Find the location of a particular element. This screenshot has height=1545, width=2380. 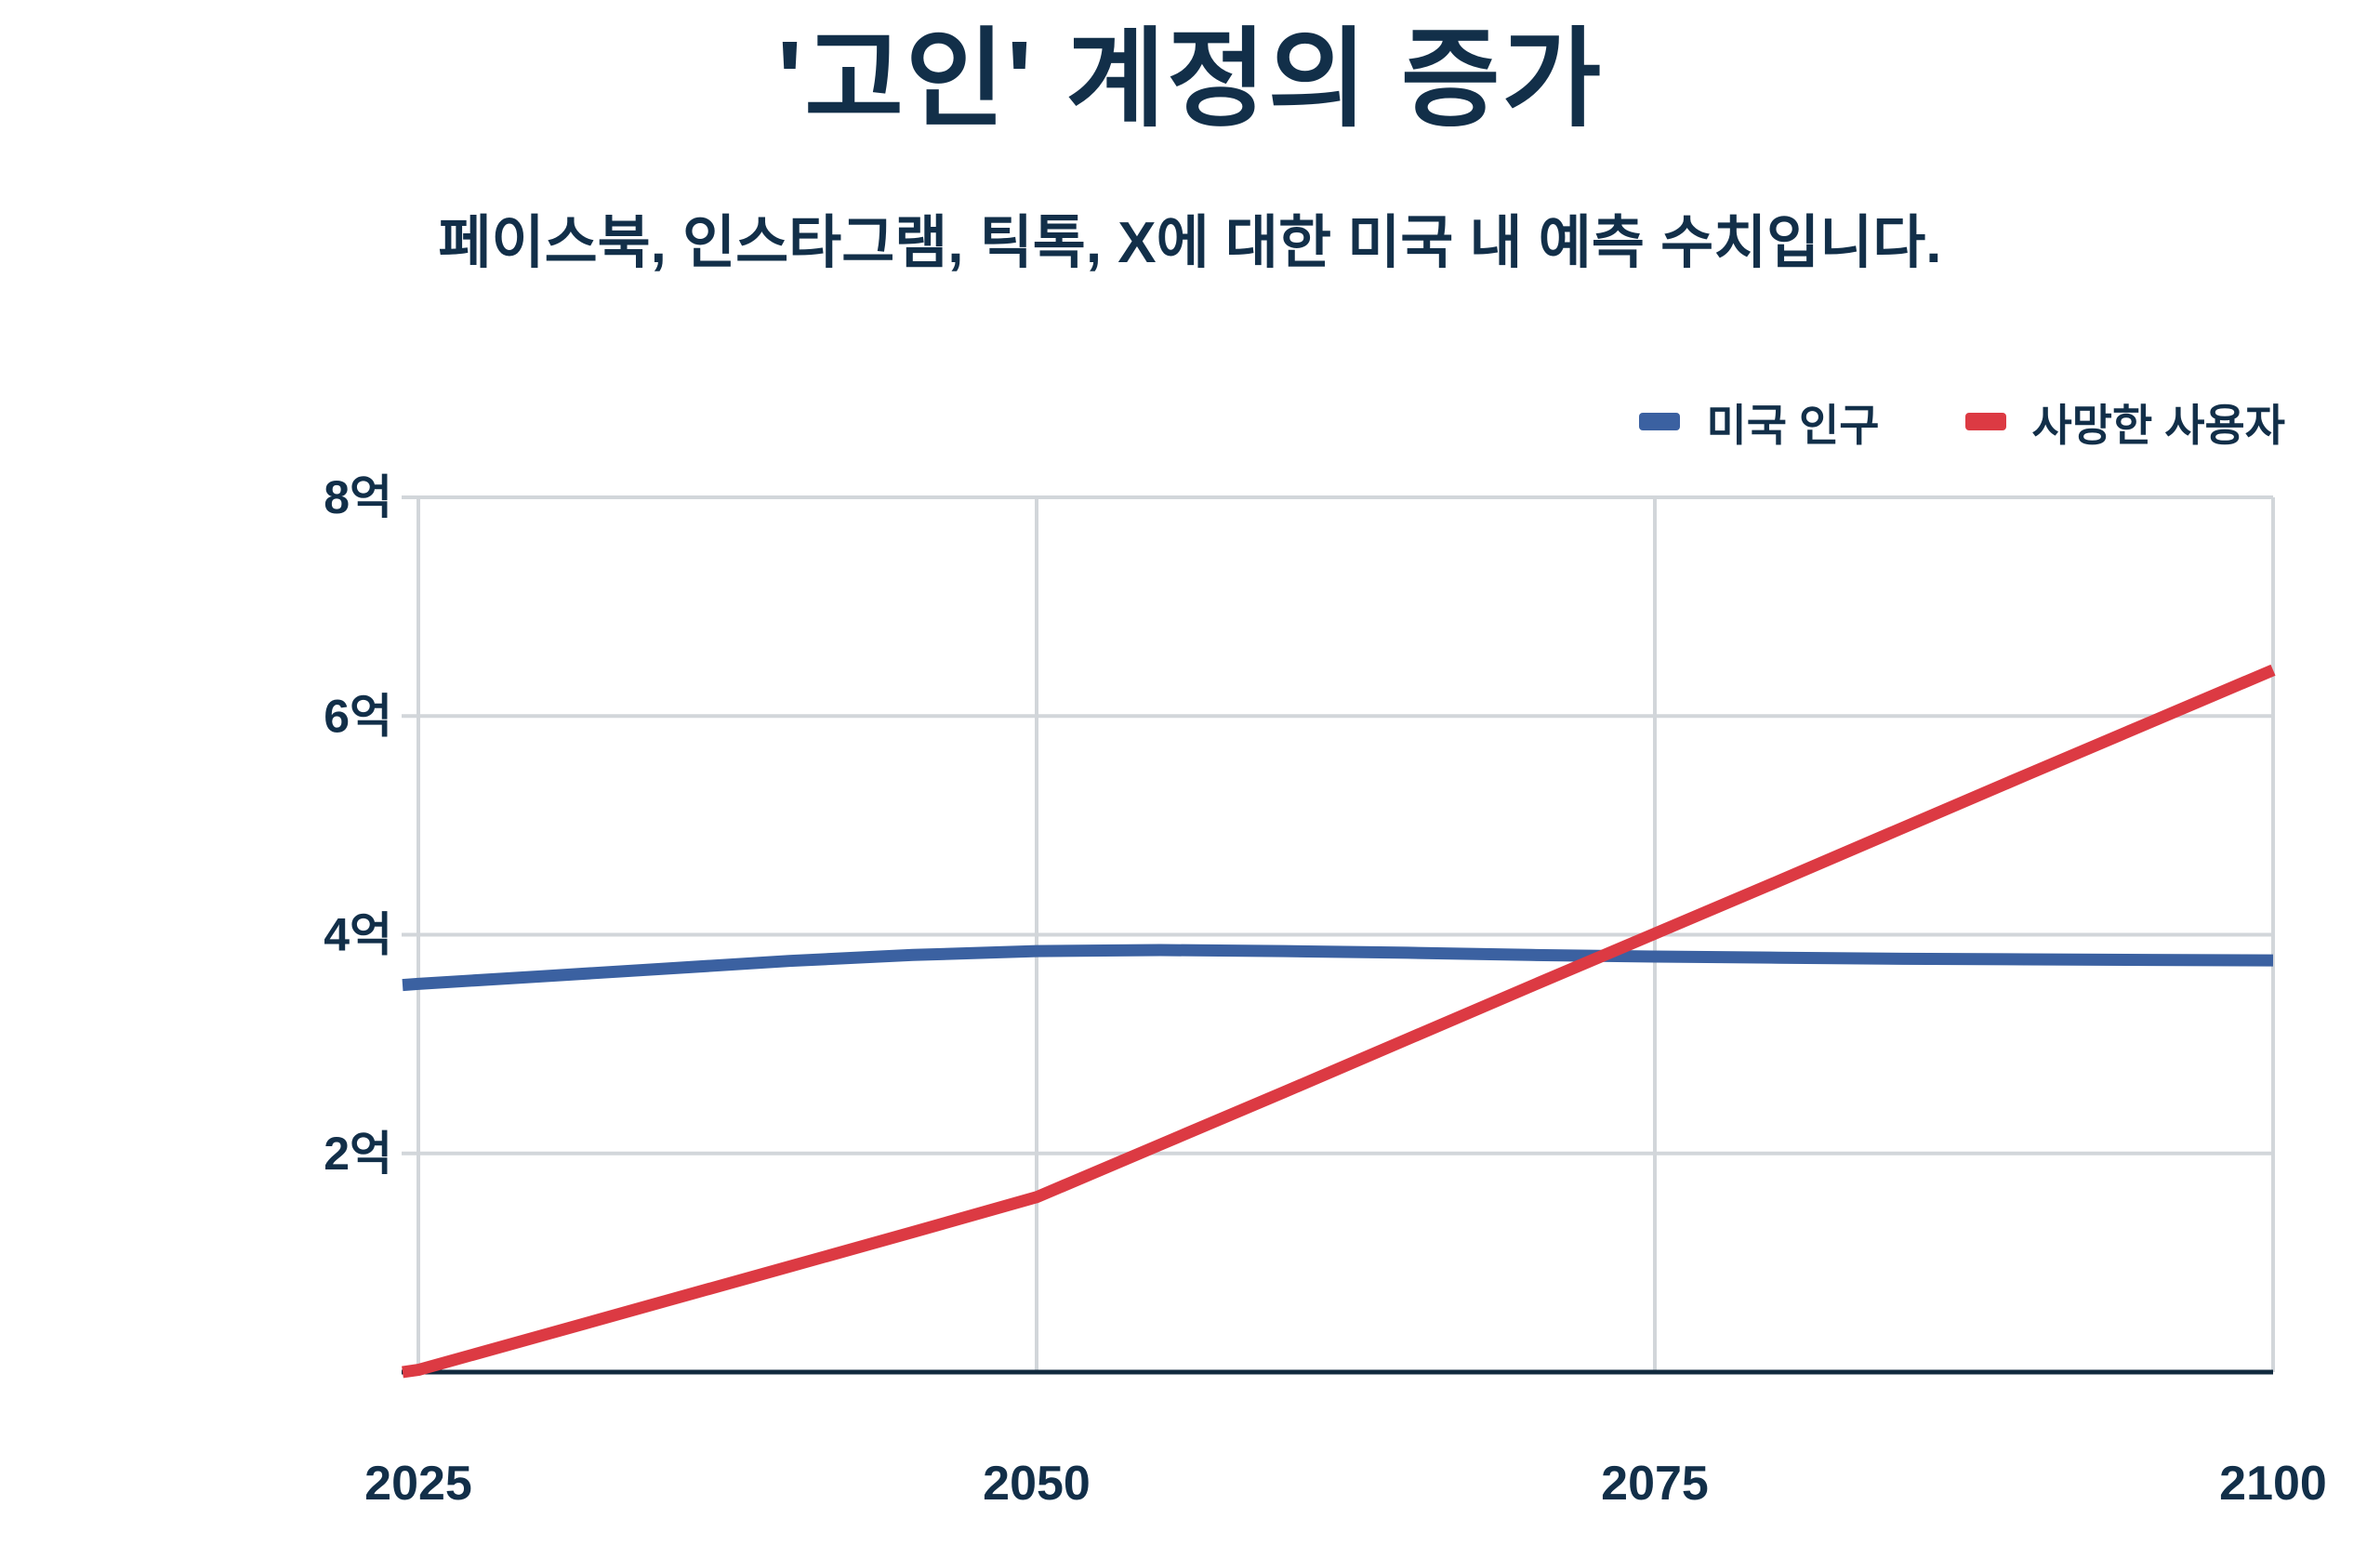

chart-title: '고인' 계정의 증가 is located at coordinates (1190, 79).